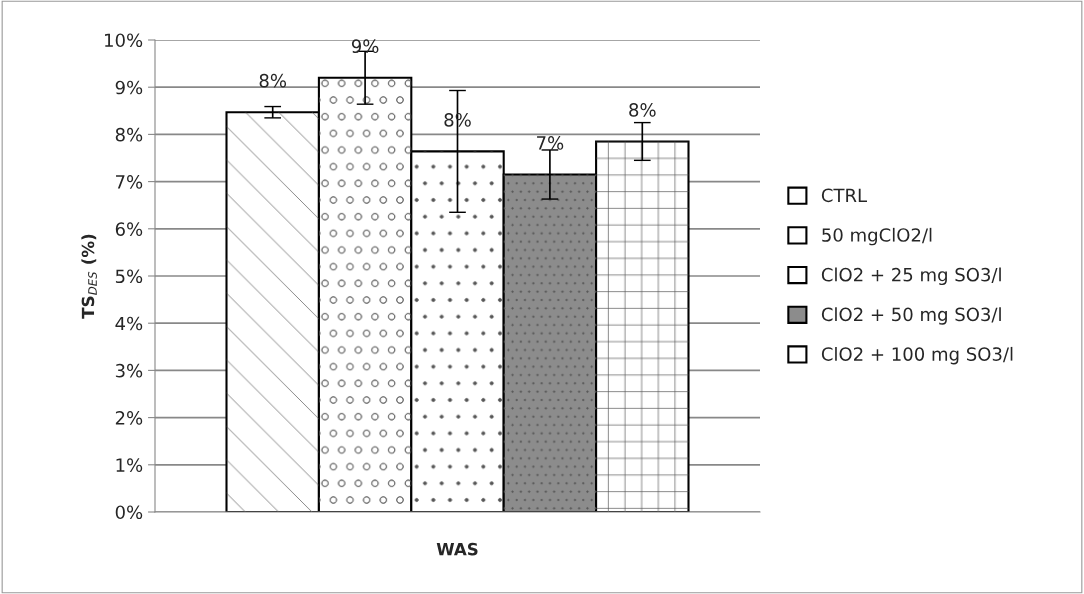  I want to click on legend-label: ClO2 + 100 mg SO3/l, so click(917, 355).